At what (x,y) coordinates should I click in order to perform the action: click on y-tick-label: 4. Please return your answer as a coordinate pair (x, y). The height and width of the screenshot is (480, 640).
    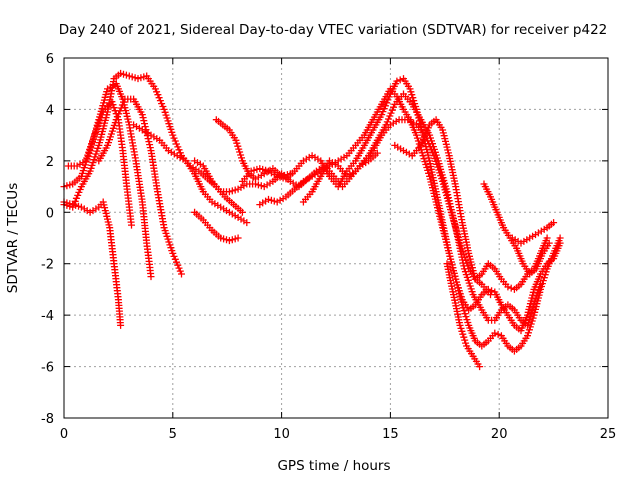
    Looking at the image, I should click on (50, 110).